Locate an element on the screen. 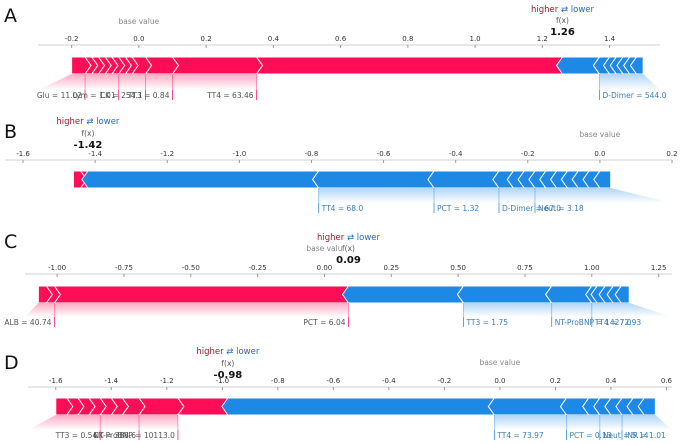  fx-value: -0.98 is located at coordinates (227, 375).